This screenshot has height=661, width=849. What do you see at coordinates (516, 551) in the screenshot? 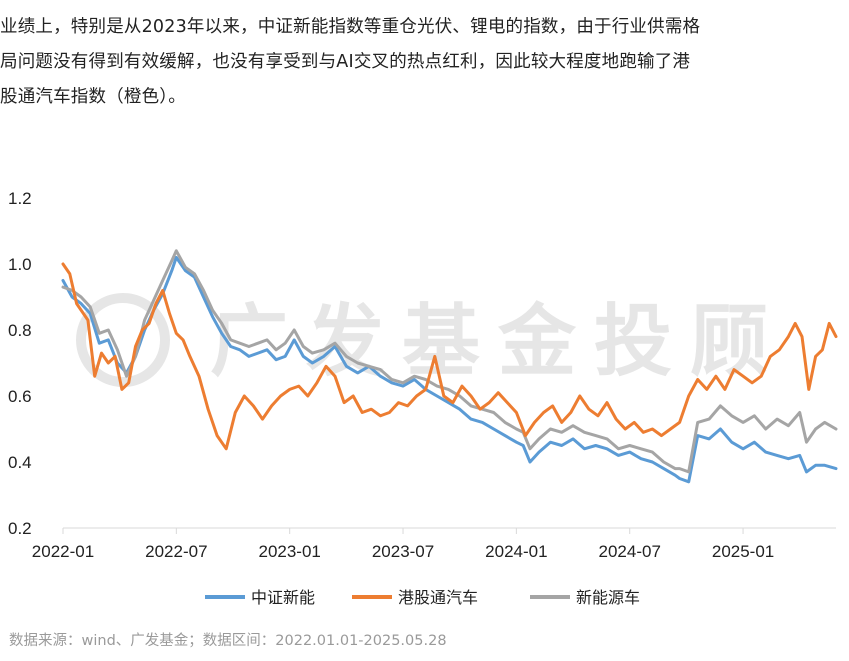
I see `x-tick-label: 2024-01` at bounding box center [516, 551].